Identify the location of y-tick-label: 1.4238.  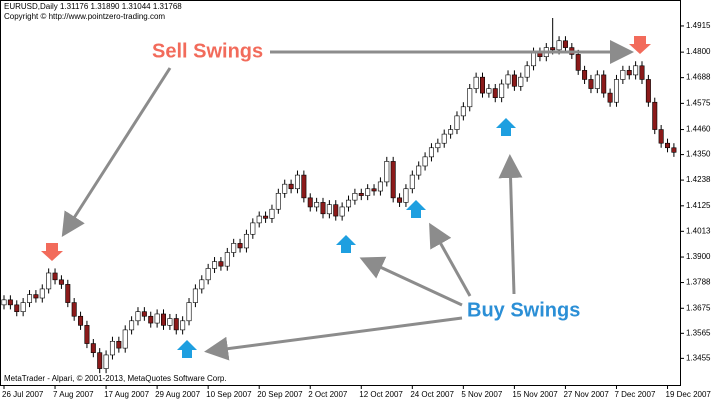
(698, 179).